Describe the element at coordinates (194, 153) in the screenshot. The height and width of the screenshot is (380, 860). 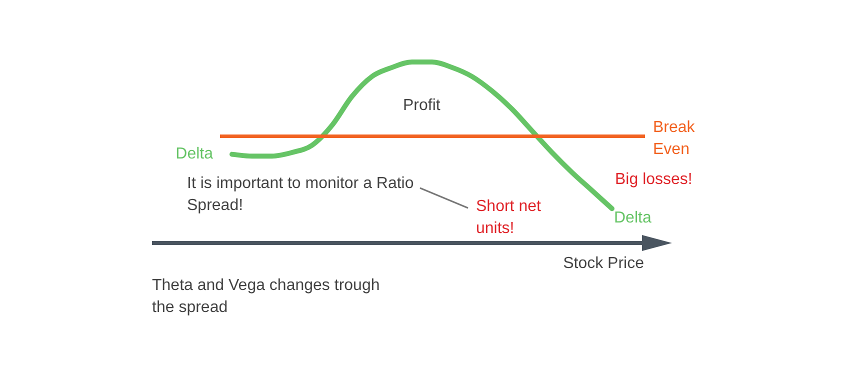
I see `text: Delta` at that location.